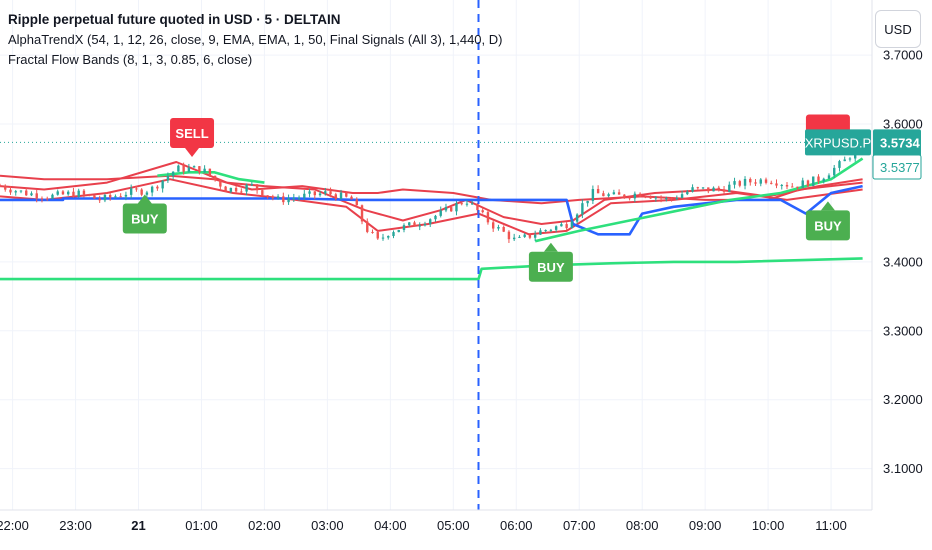 This screenshot has height=550, width=932. Describe the element at coordinates (901, 275) in the screenshot. I see `price-axis: 3.7000 3.6000 3.4000 3.3000 3.2000 3.1000` at that location.